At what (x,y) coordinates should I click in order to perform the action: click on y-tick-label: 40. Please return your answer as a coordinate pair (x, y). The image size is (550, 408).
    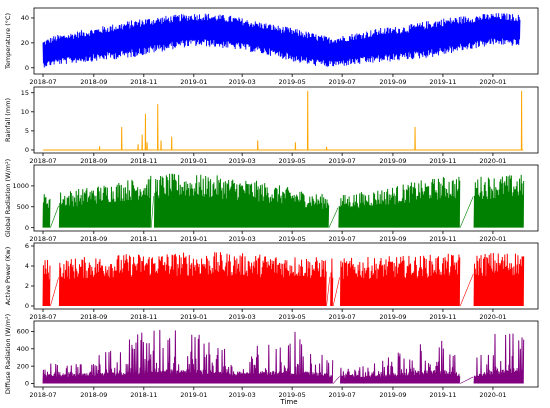
    Looking at the image, I should click on (25, 18).